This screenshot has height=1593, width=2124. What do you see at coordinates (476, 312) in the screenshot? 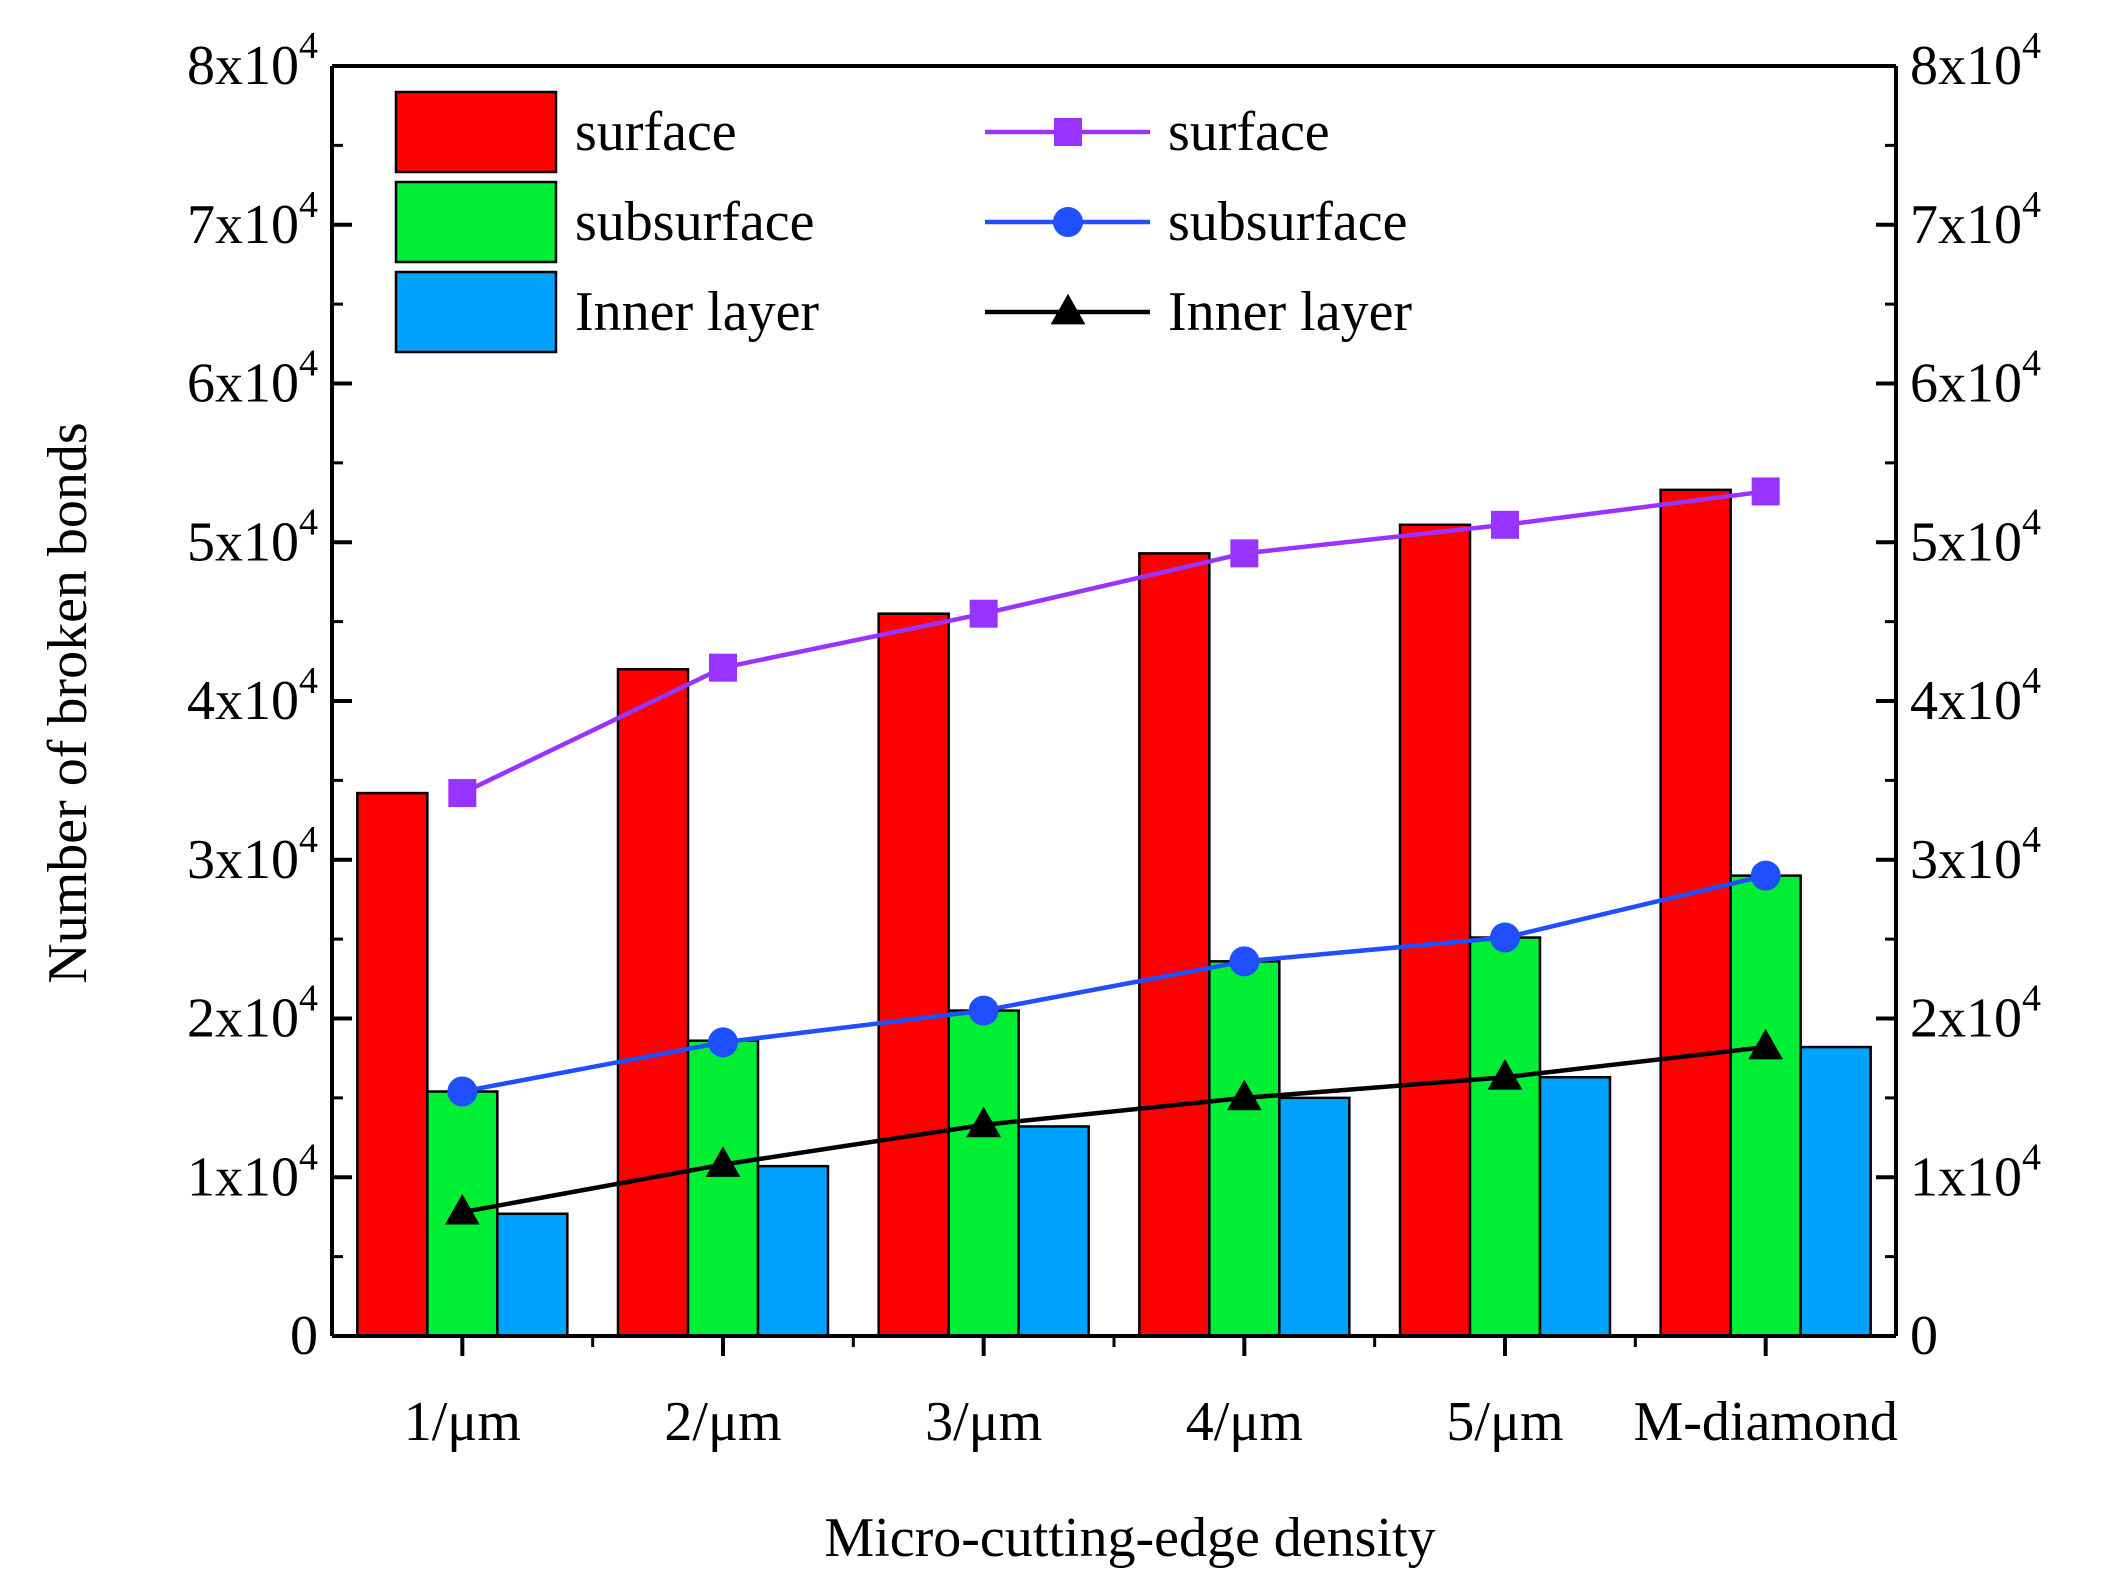
I see `legend-swatch-bar-inner-layer` at bounding box center [476, 312].